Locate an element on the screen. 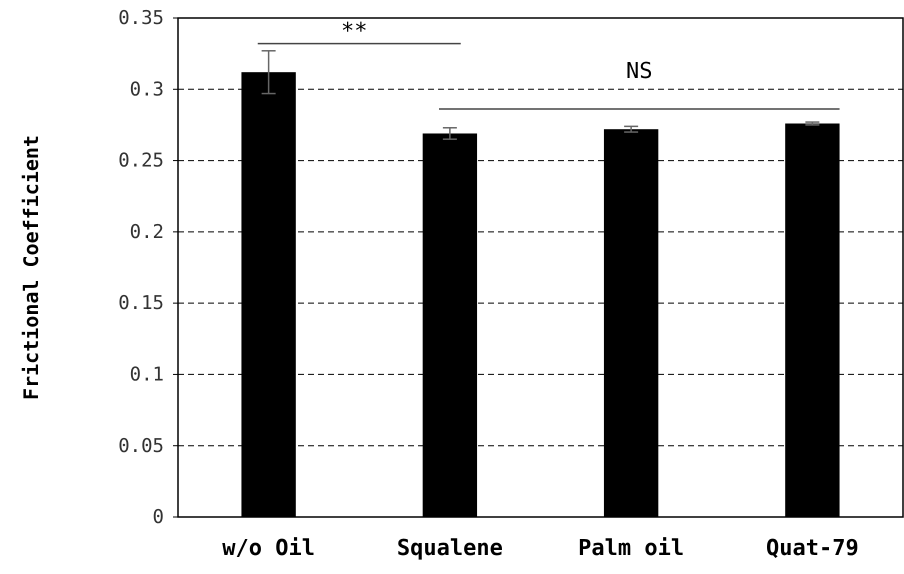  y-axis-title: Frictional Coefficient is located at coordinates (31, 267).